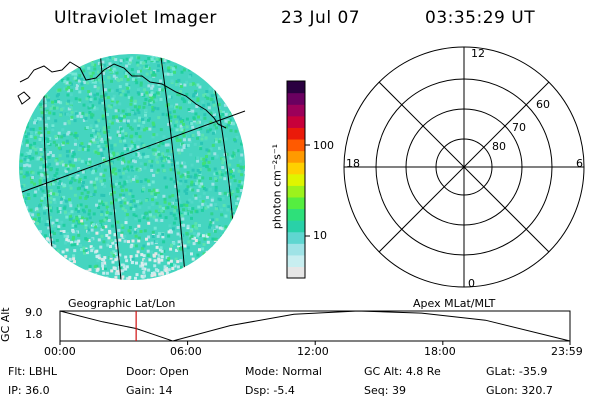 The height and width of the screenshot is (400, 600). Describe the element at coordinates (296, 110) in the screenshot. I see `colorbar-segment` at that location.